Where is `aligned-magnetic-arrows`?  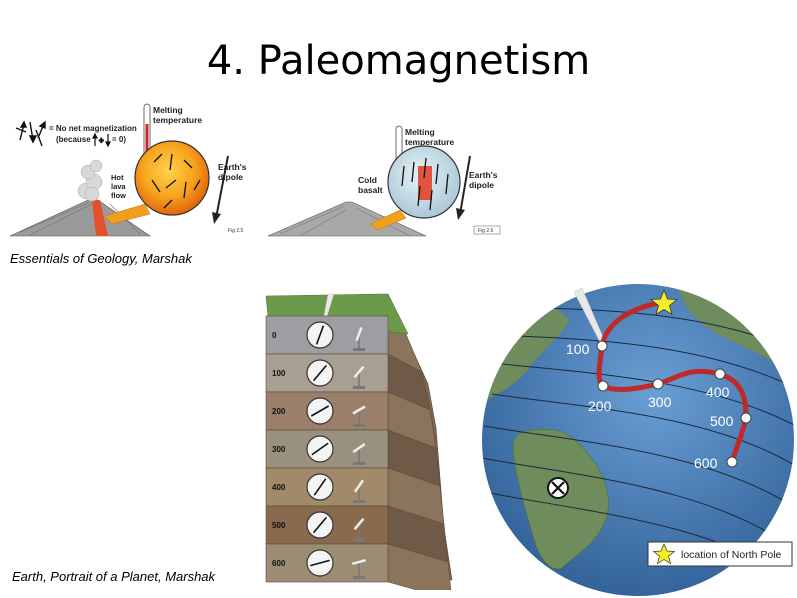 aligned-magnetic-arrows is located at coordinates (425, 184).